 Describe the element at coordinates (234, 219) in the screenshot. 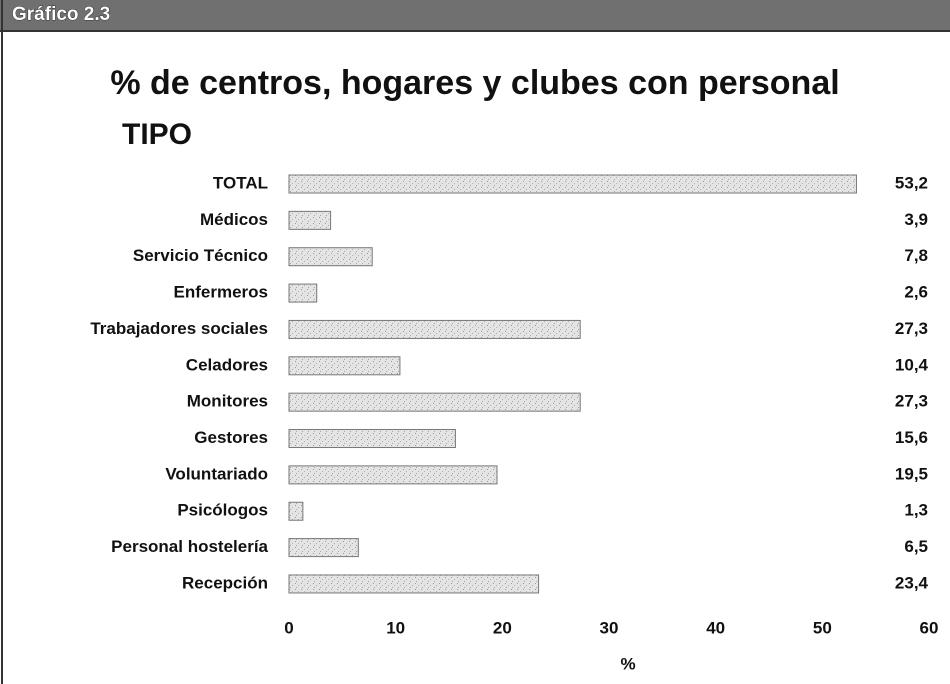

I see `category-label: Médicos` at that location.